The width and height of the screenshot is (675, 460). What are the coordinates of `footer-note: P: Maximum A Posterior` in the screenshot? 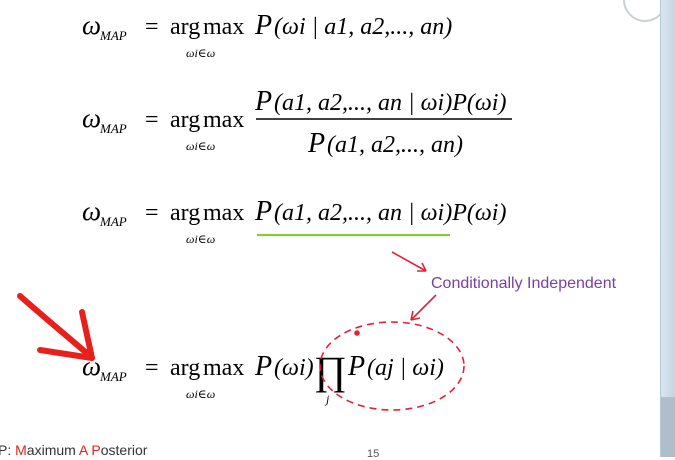 It's located at (74, 450).